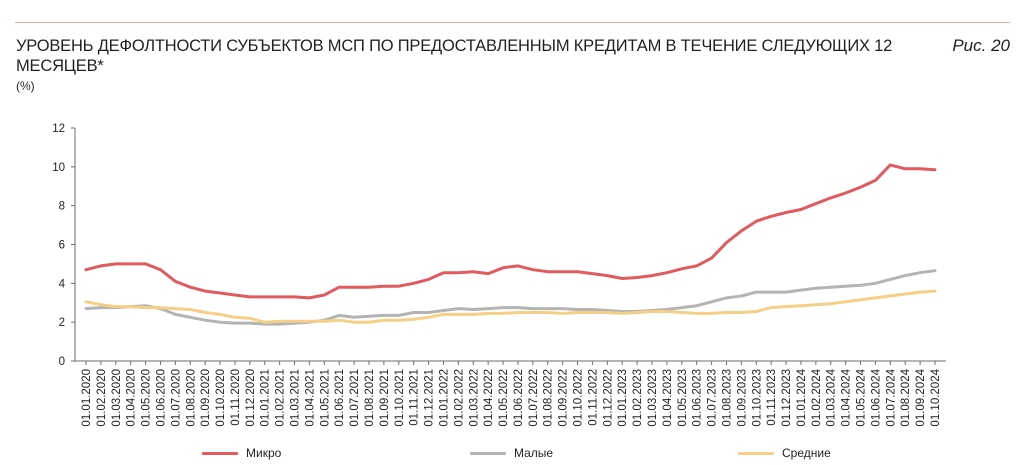  What do you see at coordinates (653, 398) in the screenshot?
I see `x-tick-label: 01.03.2023` at bounding box center [653, 398].